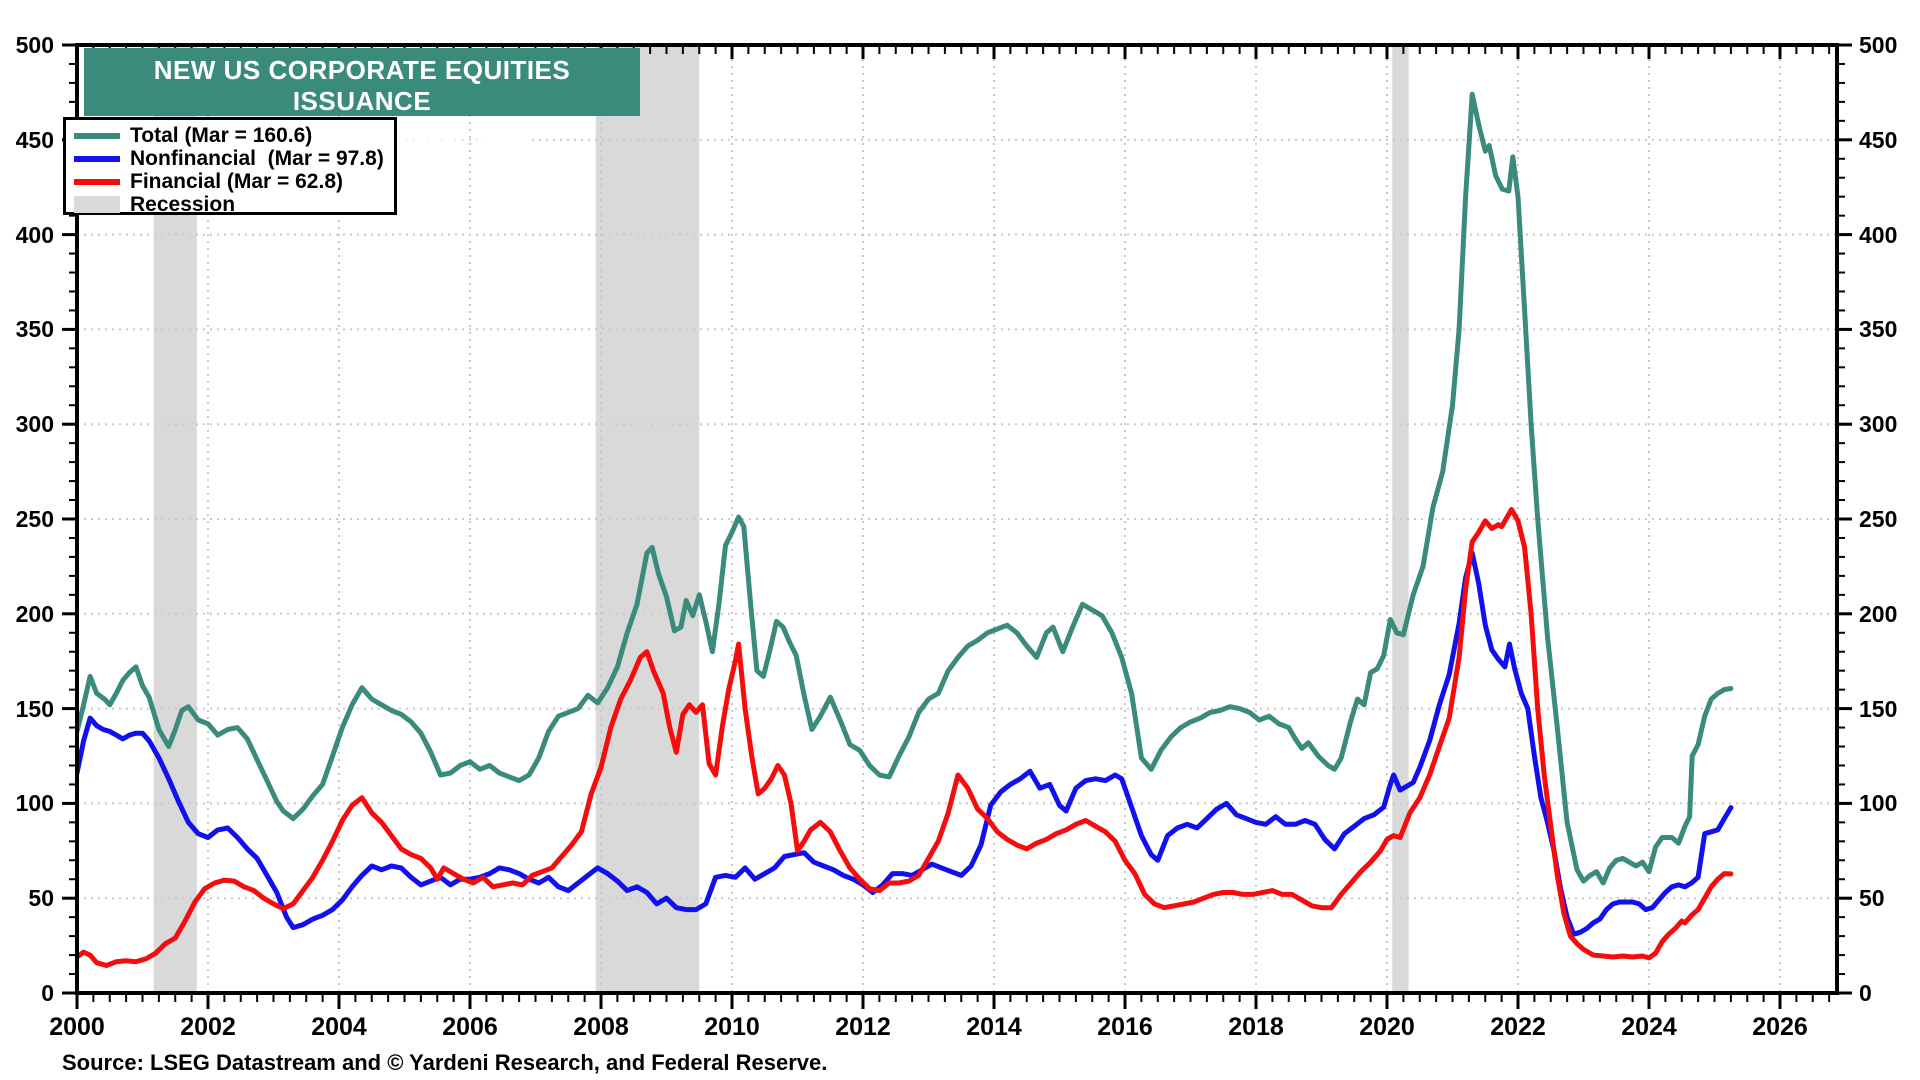 The width and height of the screenshot is (1920, 1080). What do you see at coordinates (34, 708) in the screenshot?
I see `y-tick-label-left-150: 150` at bounding box center [34, 708].